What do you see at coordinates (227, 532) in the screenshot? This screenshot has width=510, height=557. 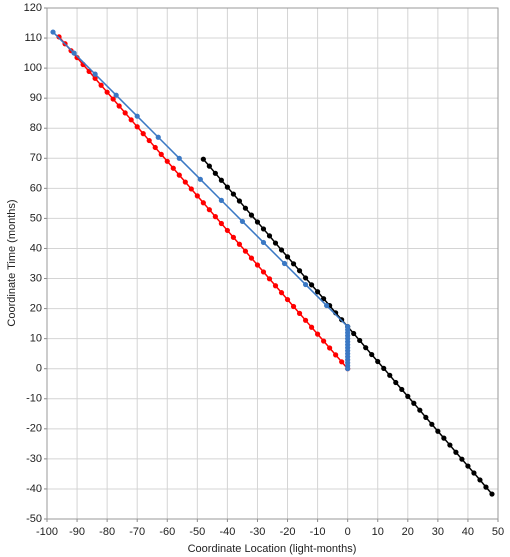 I see `x-tick-label: -40` at bounding box center [227, 532].